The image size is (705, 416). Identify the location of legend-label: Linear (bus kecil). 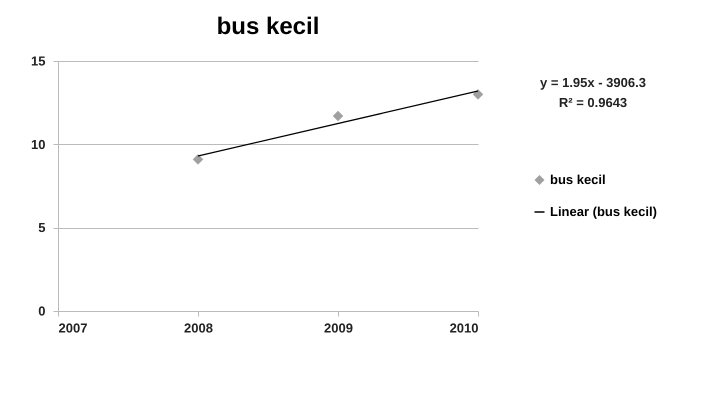
(603, 211).